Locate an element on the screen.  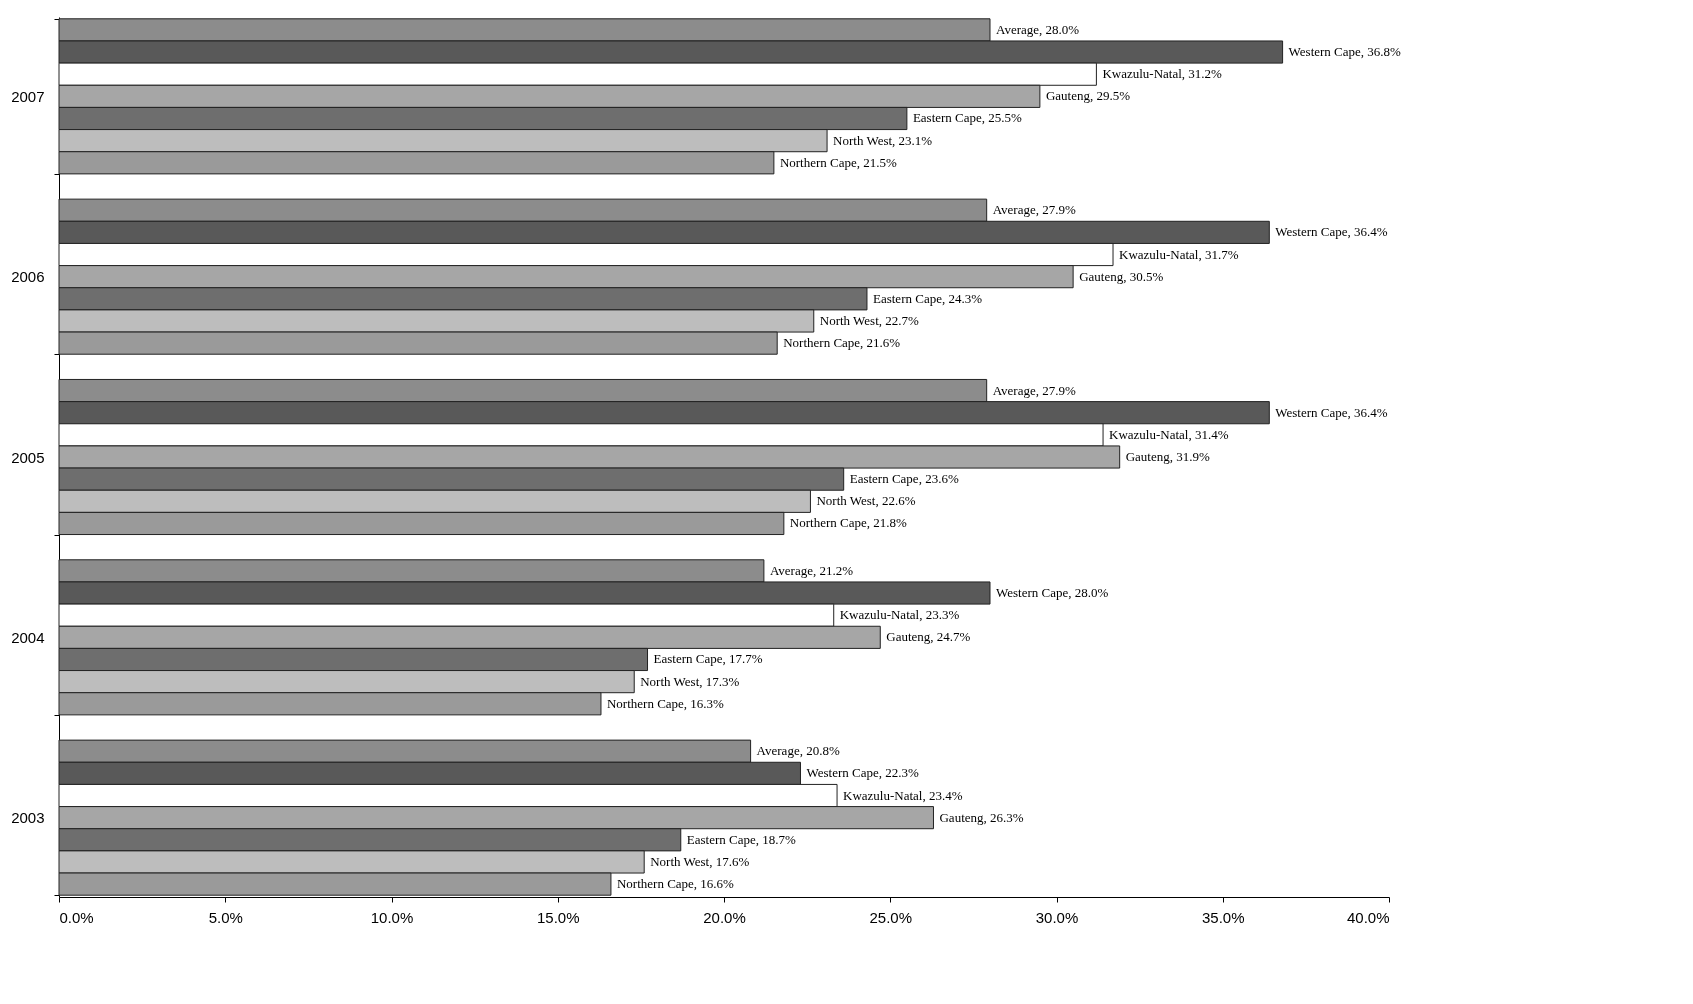
data-label: Gauteng, 29.5% is located at coordinates (1088, 96).